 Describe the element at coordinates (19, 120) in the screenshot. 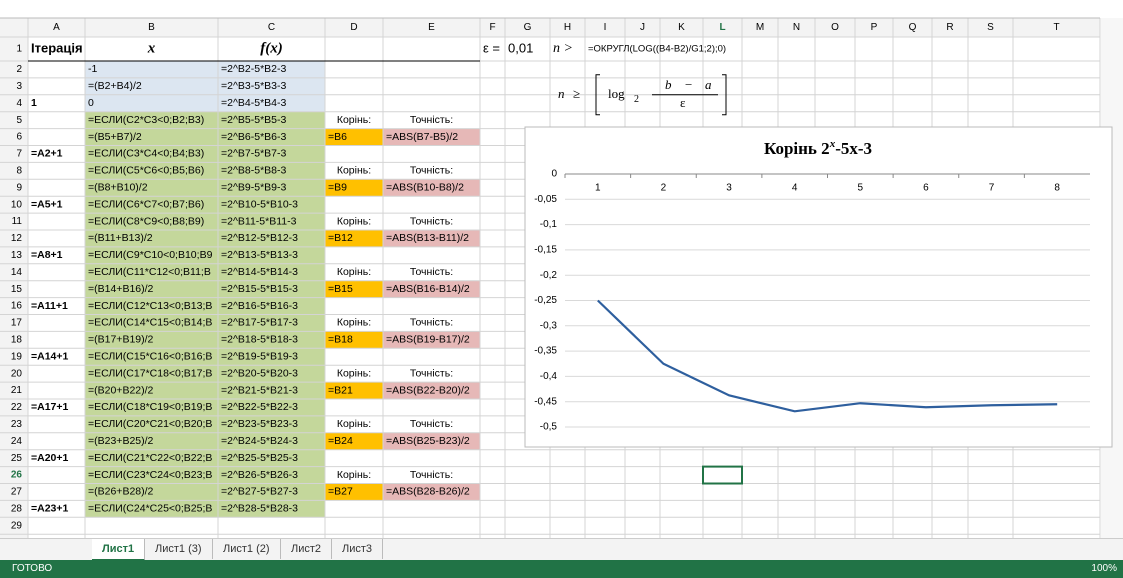

I see `row-header: 5` at that location.